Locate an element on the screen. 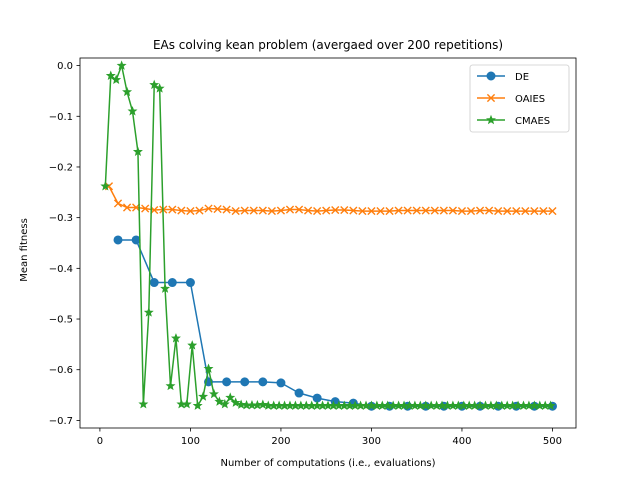 The width and height of the screenshot is (640, 480). y-tick-label: −0.4 is located at coordinates (61, 269).